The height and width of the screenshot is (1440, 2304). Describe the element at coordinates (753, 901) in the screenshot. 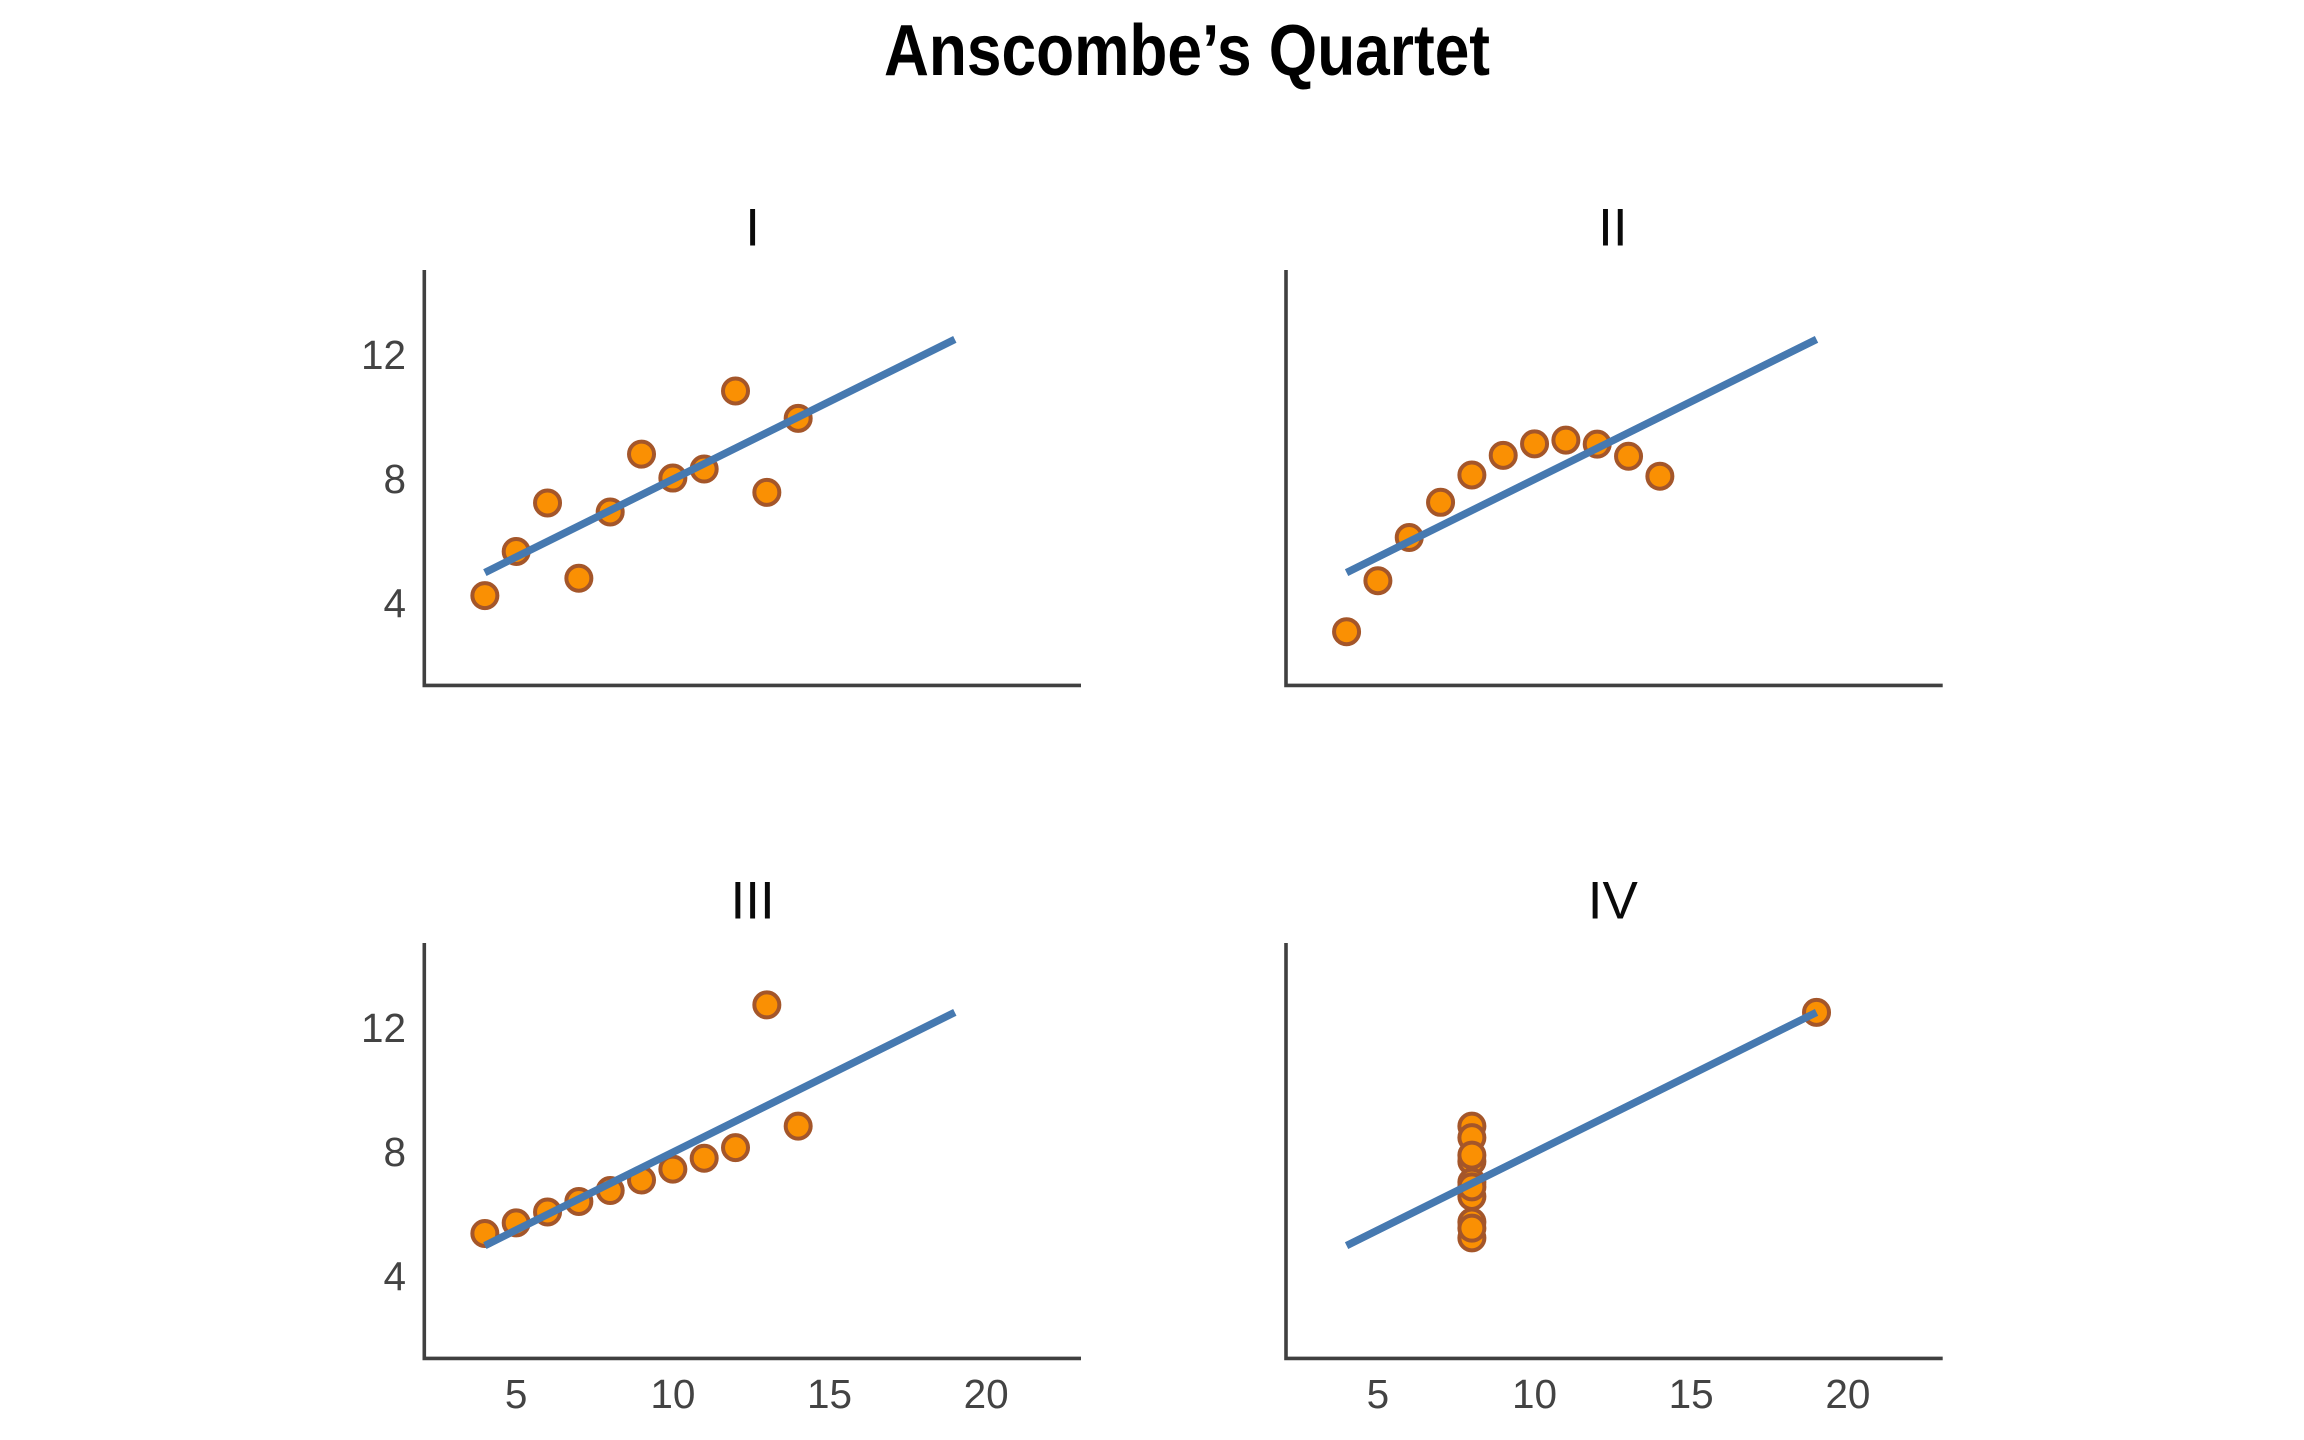

I see `svg-text: III` at that location.